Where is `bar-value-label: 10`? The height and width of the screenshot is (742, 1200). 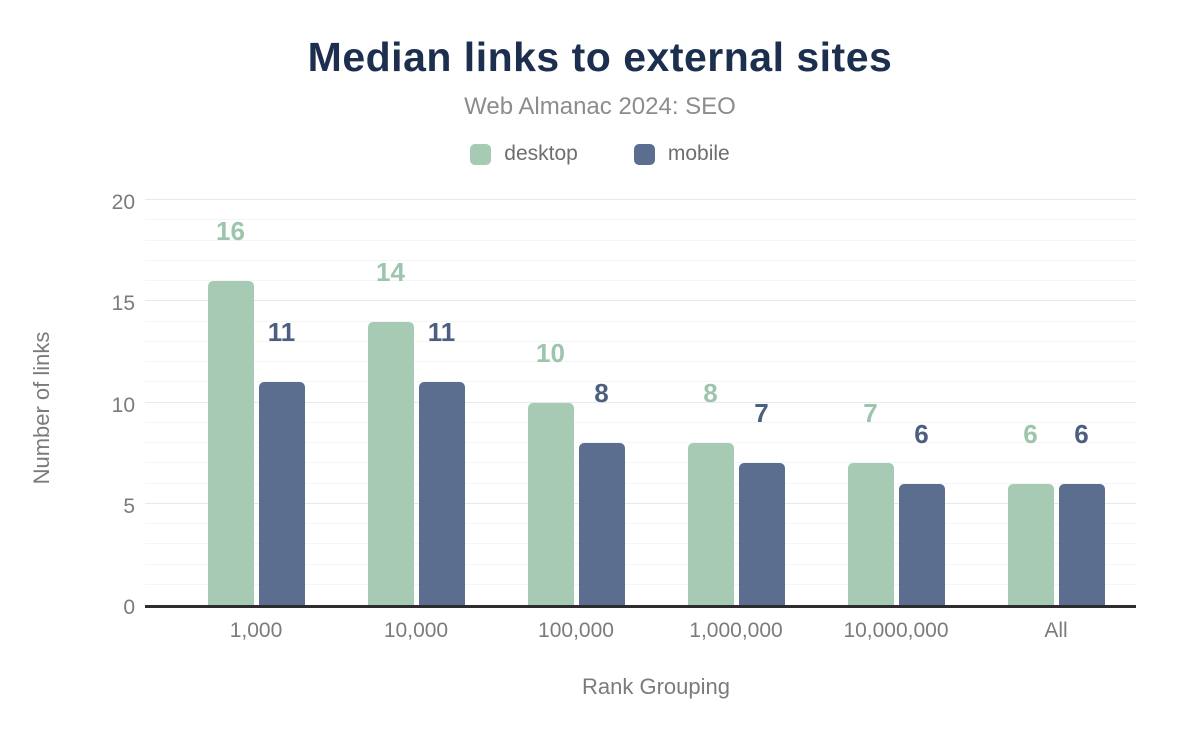 bar-value-label: 10 is located at coordinates (550, 352).